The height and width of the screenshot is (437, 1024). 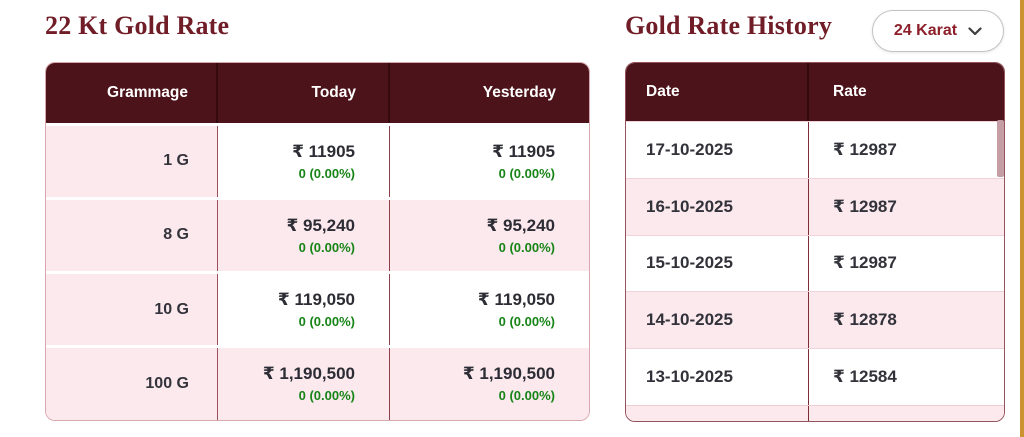 I want to click on grammage-cell: 1 G, so click(x=132, y=161).